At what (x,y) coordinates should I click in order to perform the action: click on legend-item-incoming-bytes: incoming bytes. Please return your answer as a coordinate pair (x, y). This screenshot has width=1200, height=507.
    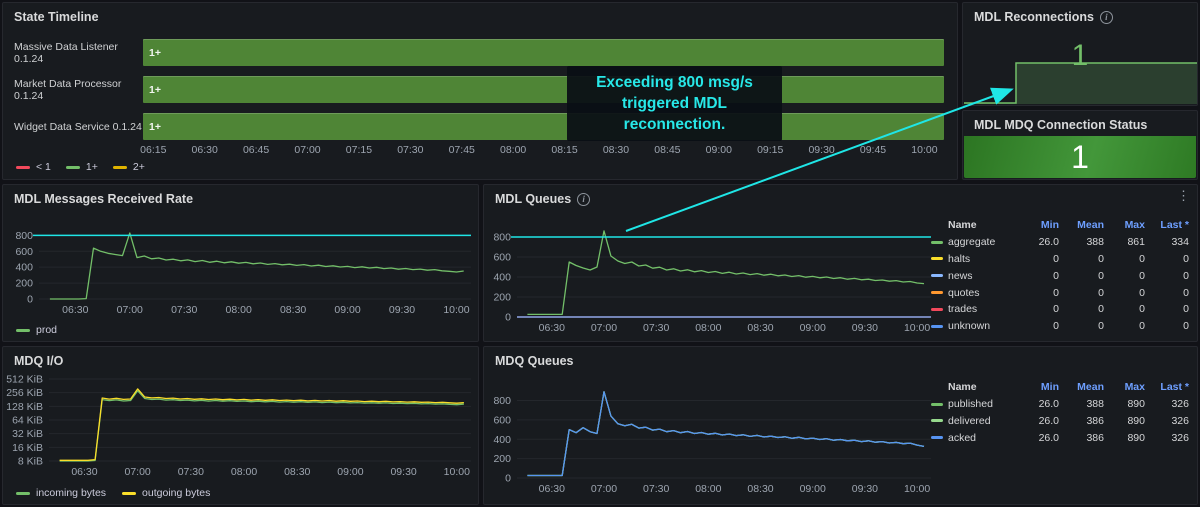
    Looking at the image, I should click on (61, 493).